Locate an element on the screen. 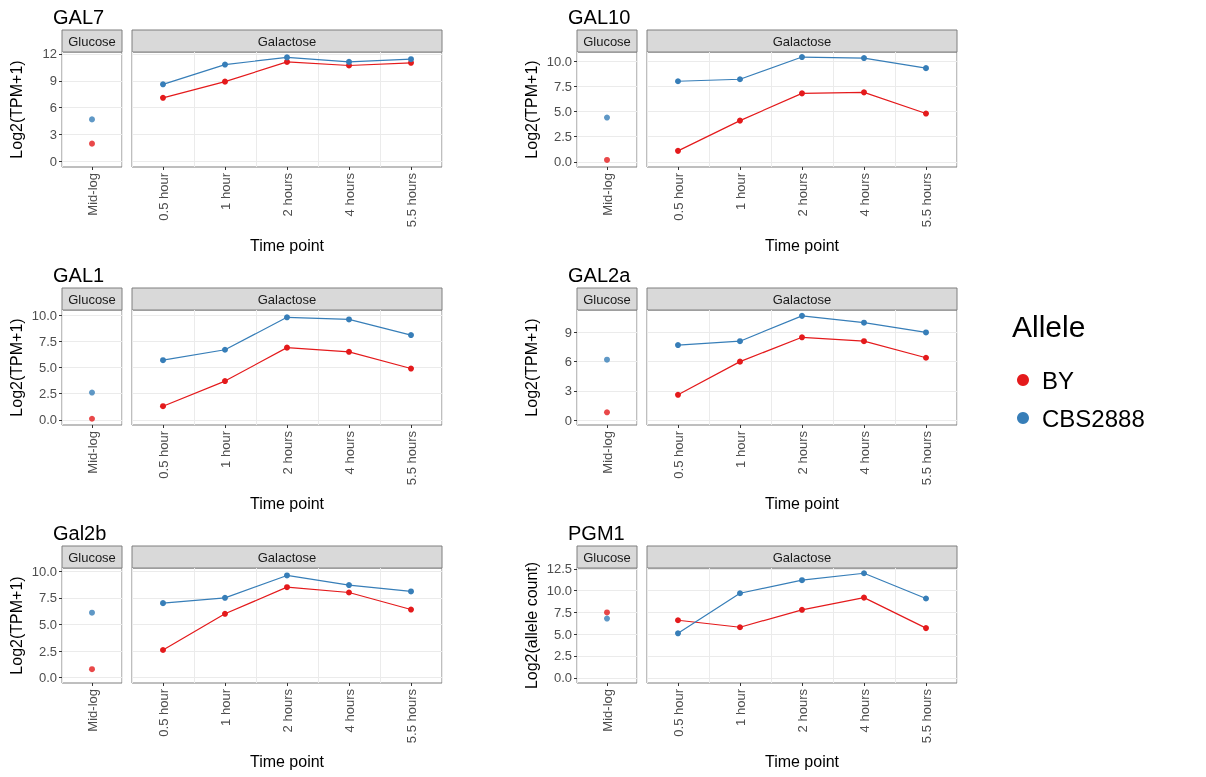  chart-title: GAL10 is located at coordinates (599, 17).